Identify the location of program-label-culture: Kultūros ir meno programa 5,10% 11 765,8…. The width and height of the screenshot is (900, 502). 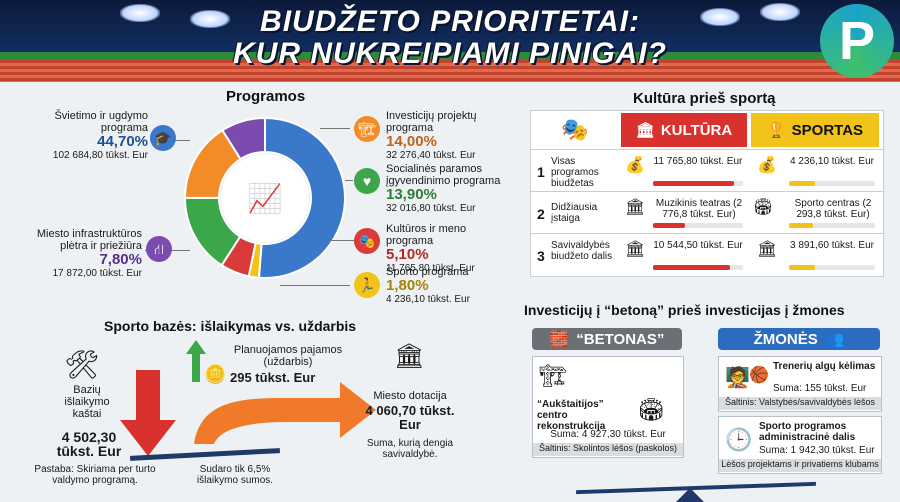
(430, 248).